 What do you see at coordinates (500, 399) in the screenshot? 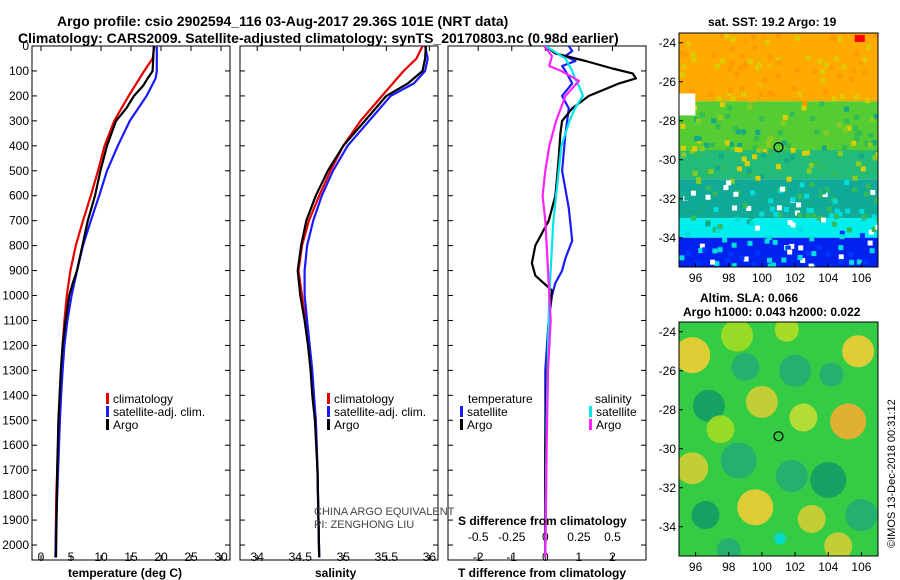
I see `legend-title-temperature: temperature` at bounding box center [500, 399].